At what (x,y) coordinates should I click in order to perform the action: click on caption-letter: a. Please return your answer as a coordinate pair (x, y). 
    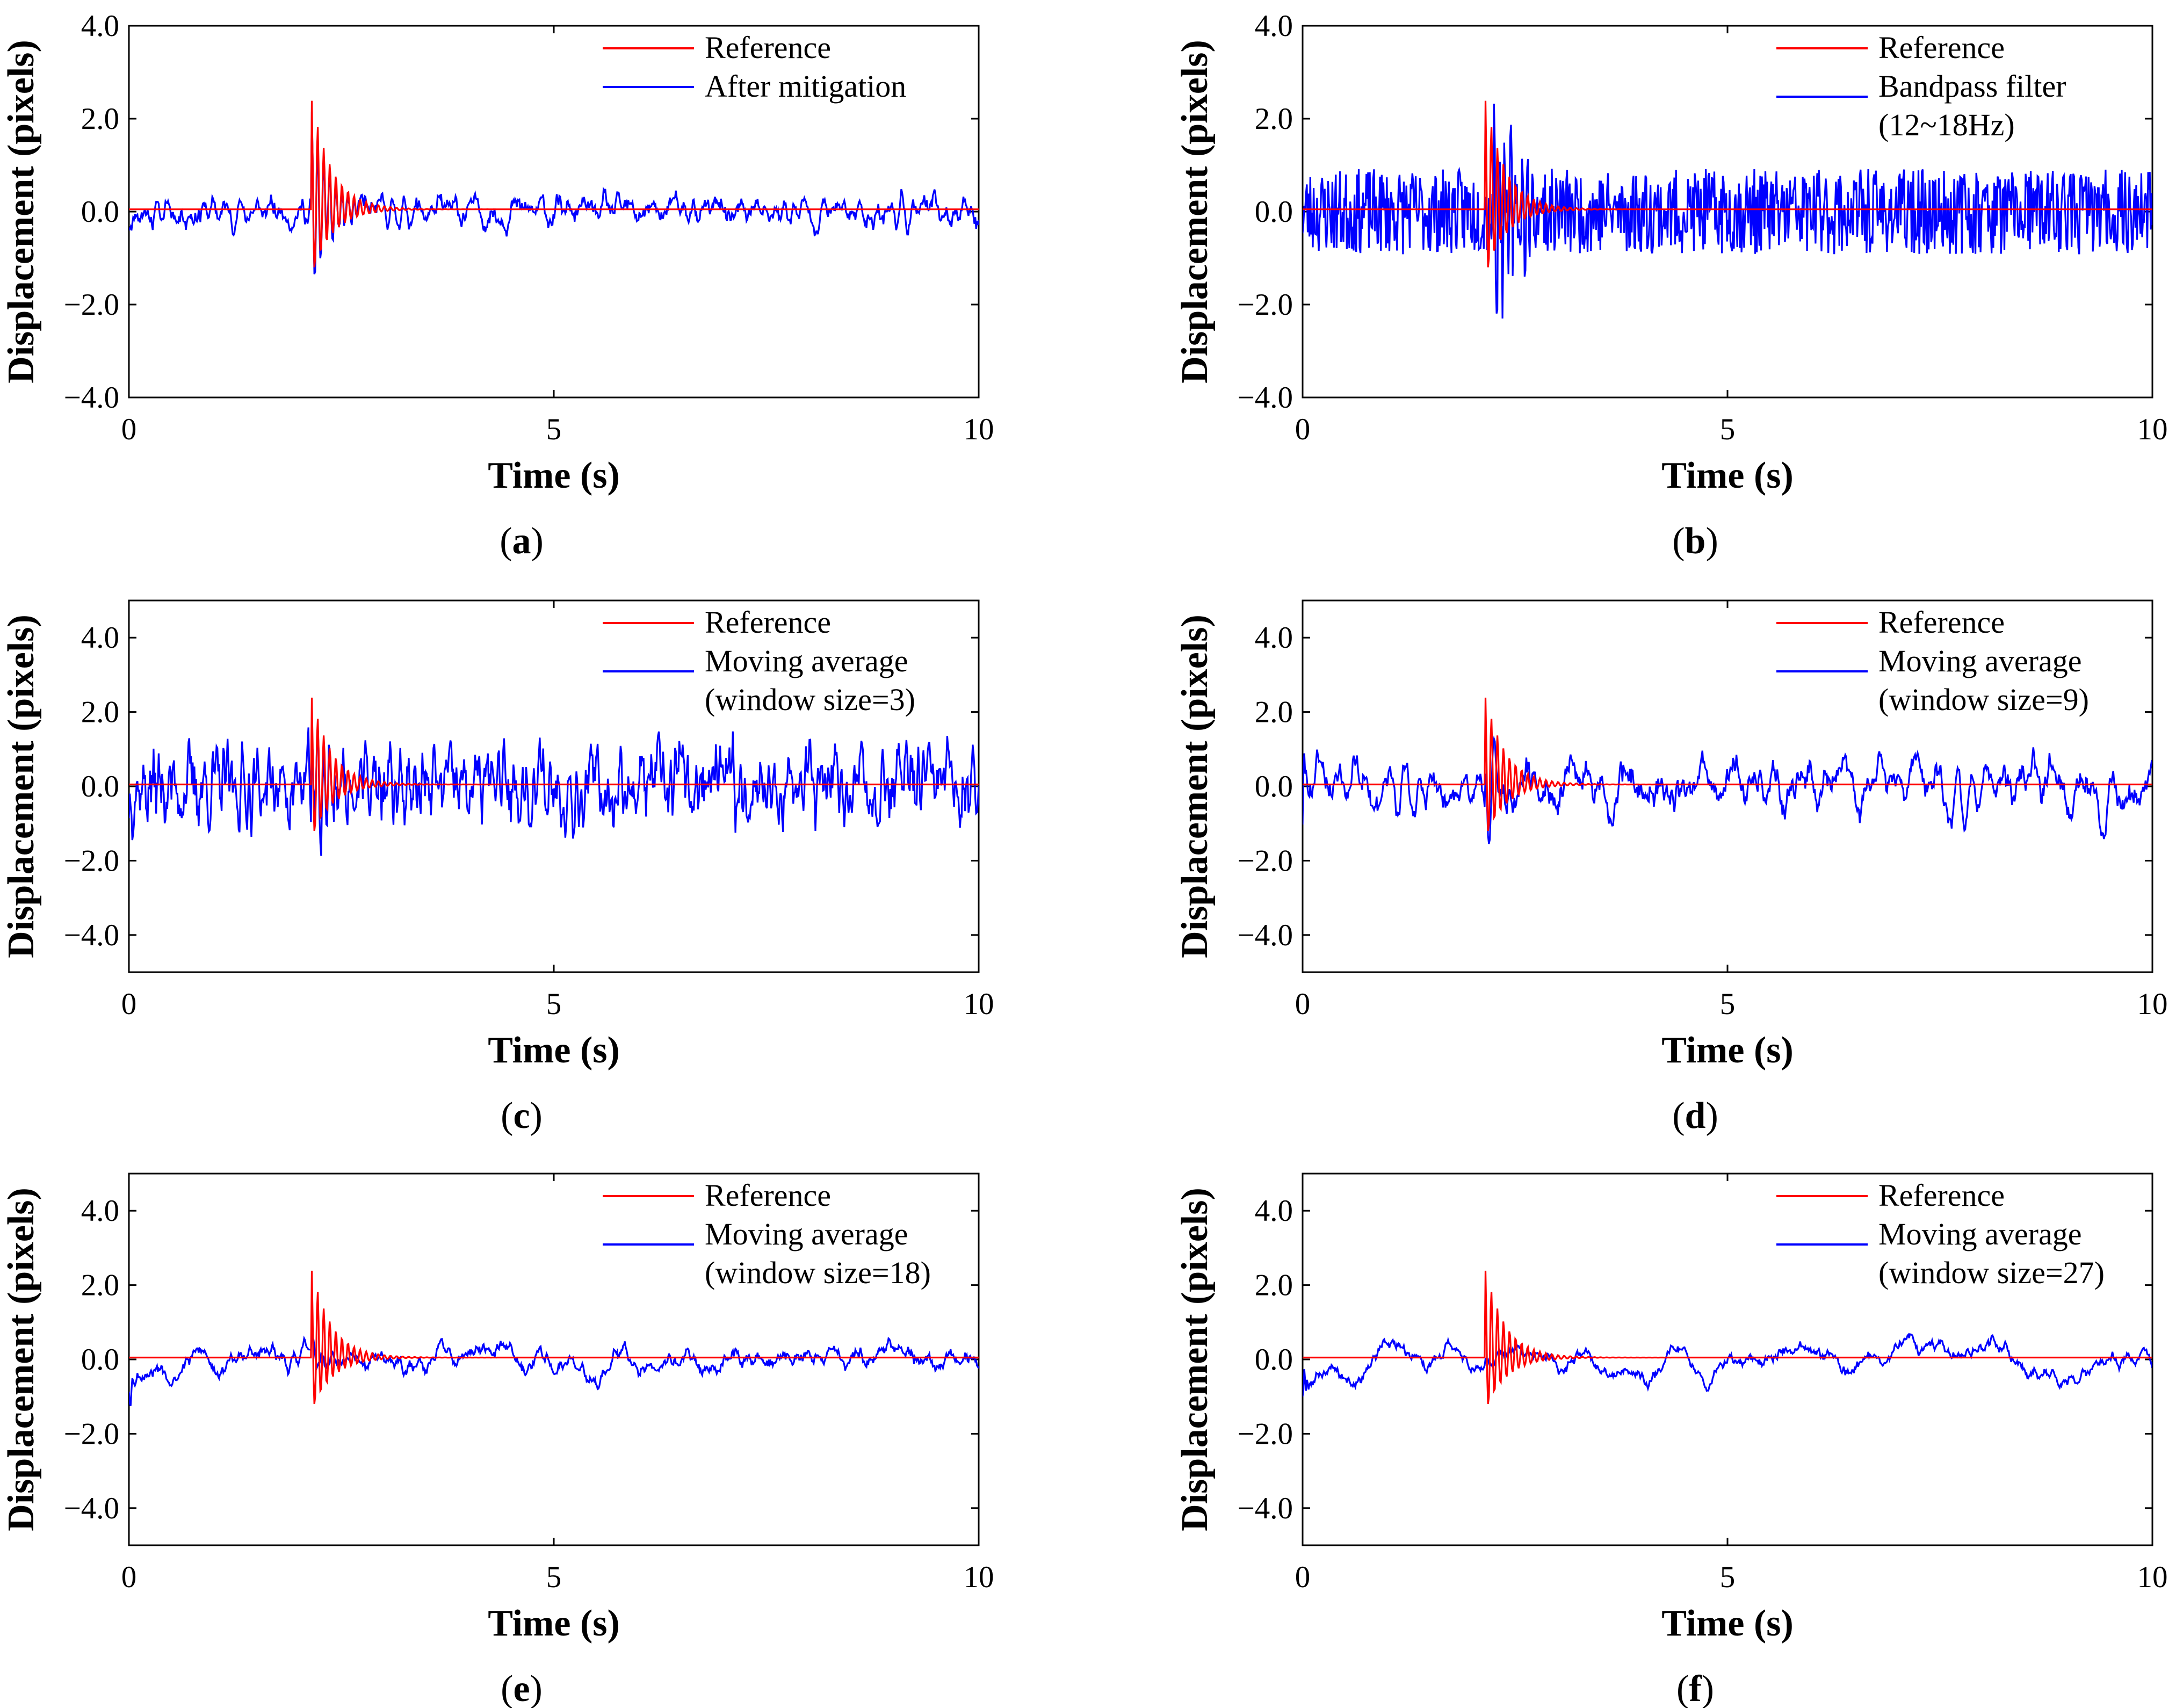
    Looking at the image, I should click on (521, 541).